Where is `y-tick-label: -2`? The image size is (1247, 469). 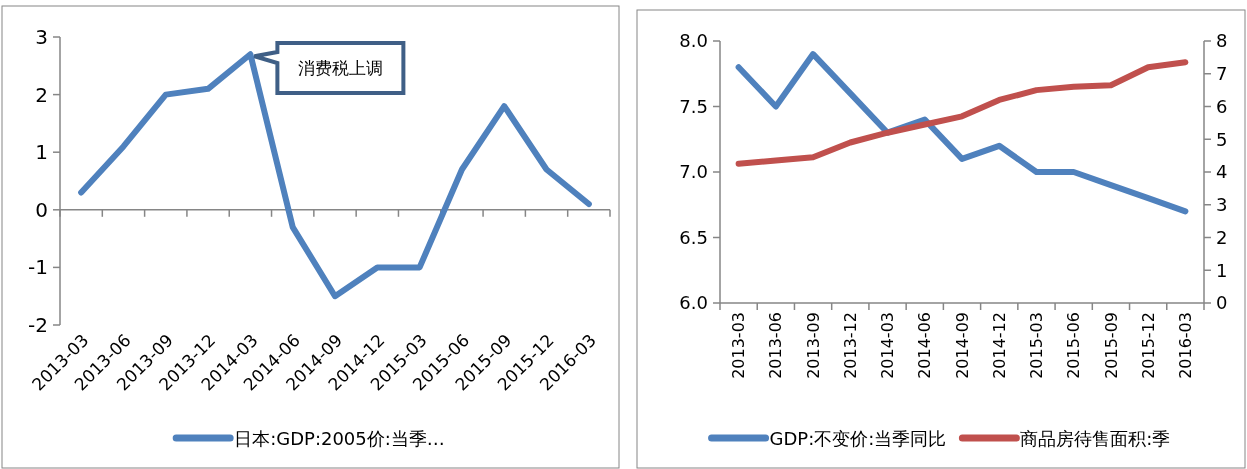 y-tick-label: -2 is located at coordinates (38, 325).